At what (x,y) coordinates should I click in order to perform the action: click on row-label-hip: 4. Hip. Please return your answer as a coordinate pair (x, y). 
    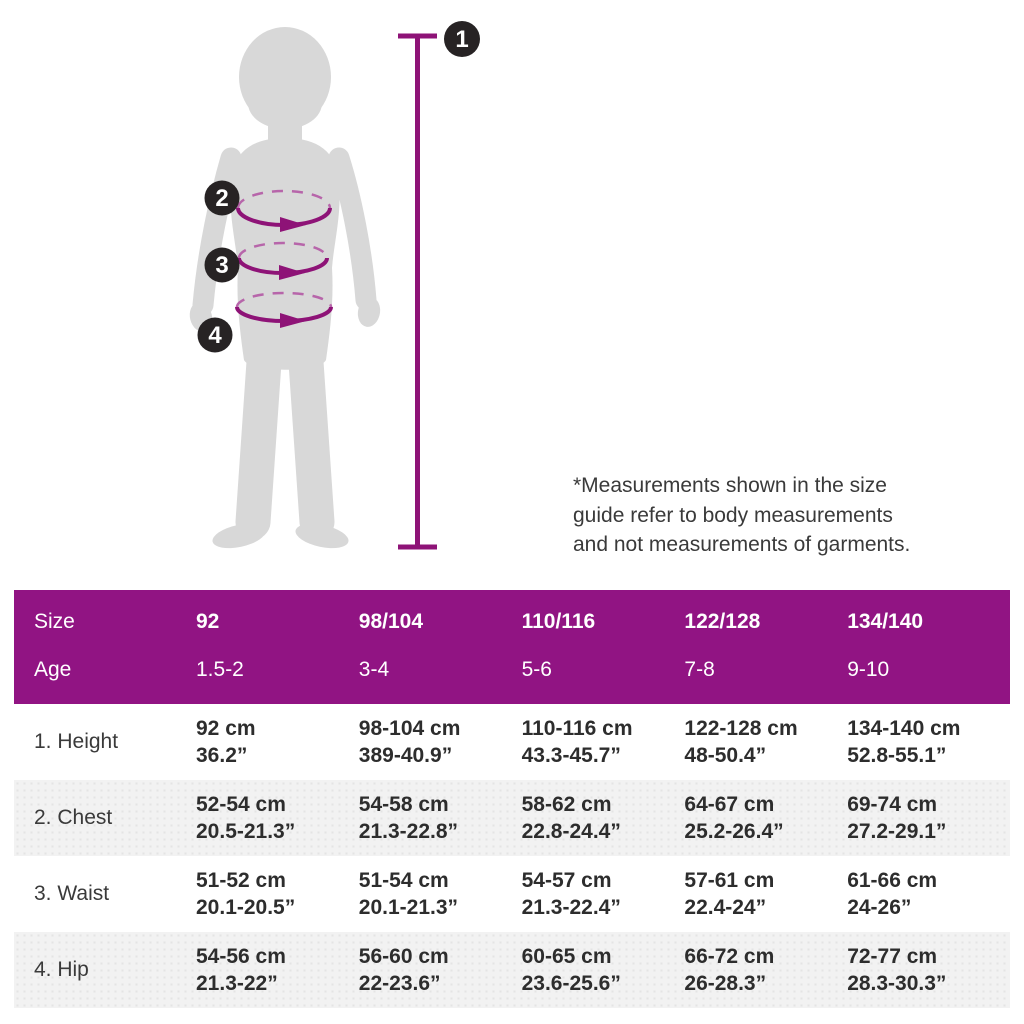
    Looking at the image, I should click on (61, 969).